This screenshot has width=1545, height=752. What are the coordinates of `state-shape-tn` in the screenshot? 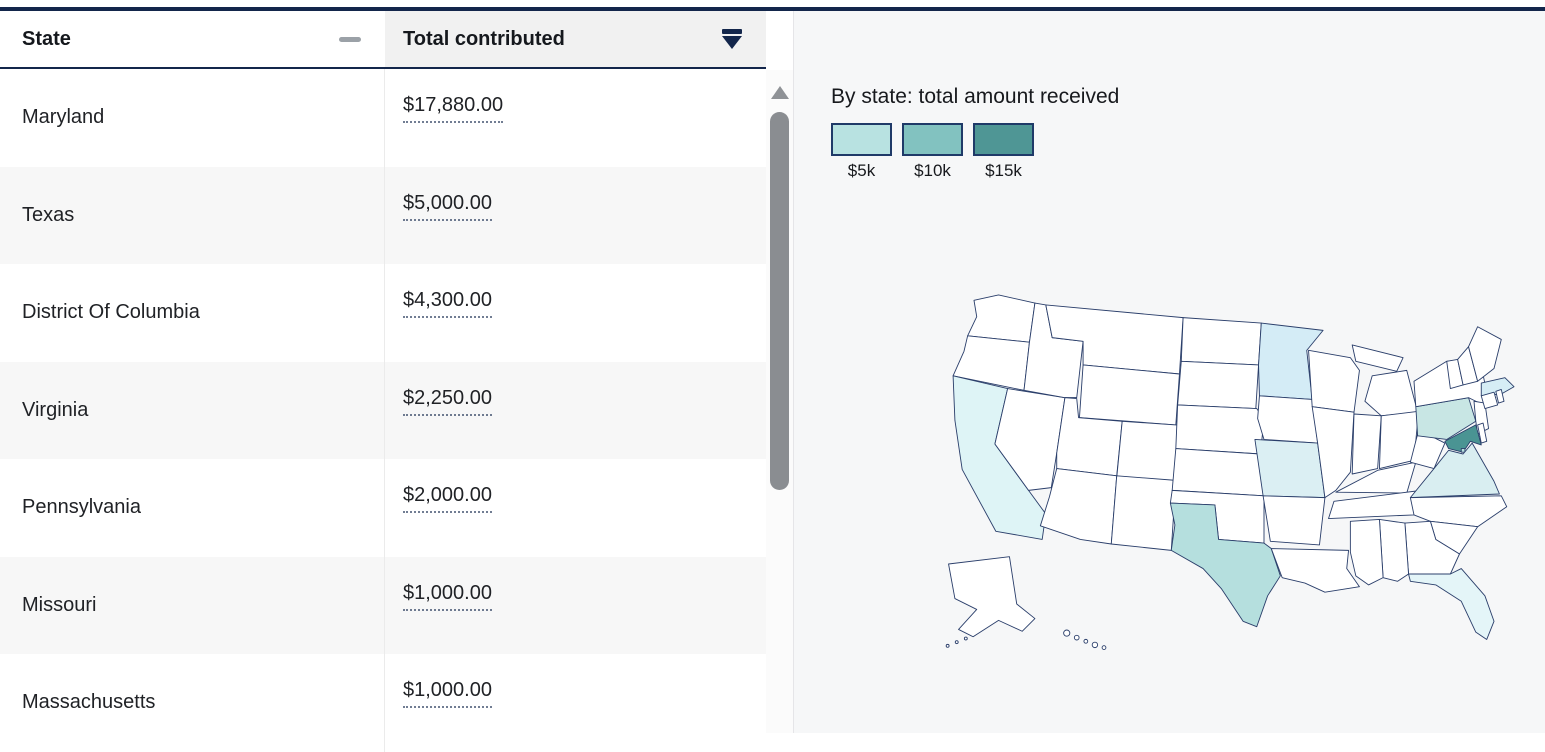 It's located at (1375, 504).